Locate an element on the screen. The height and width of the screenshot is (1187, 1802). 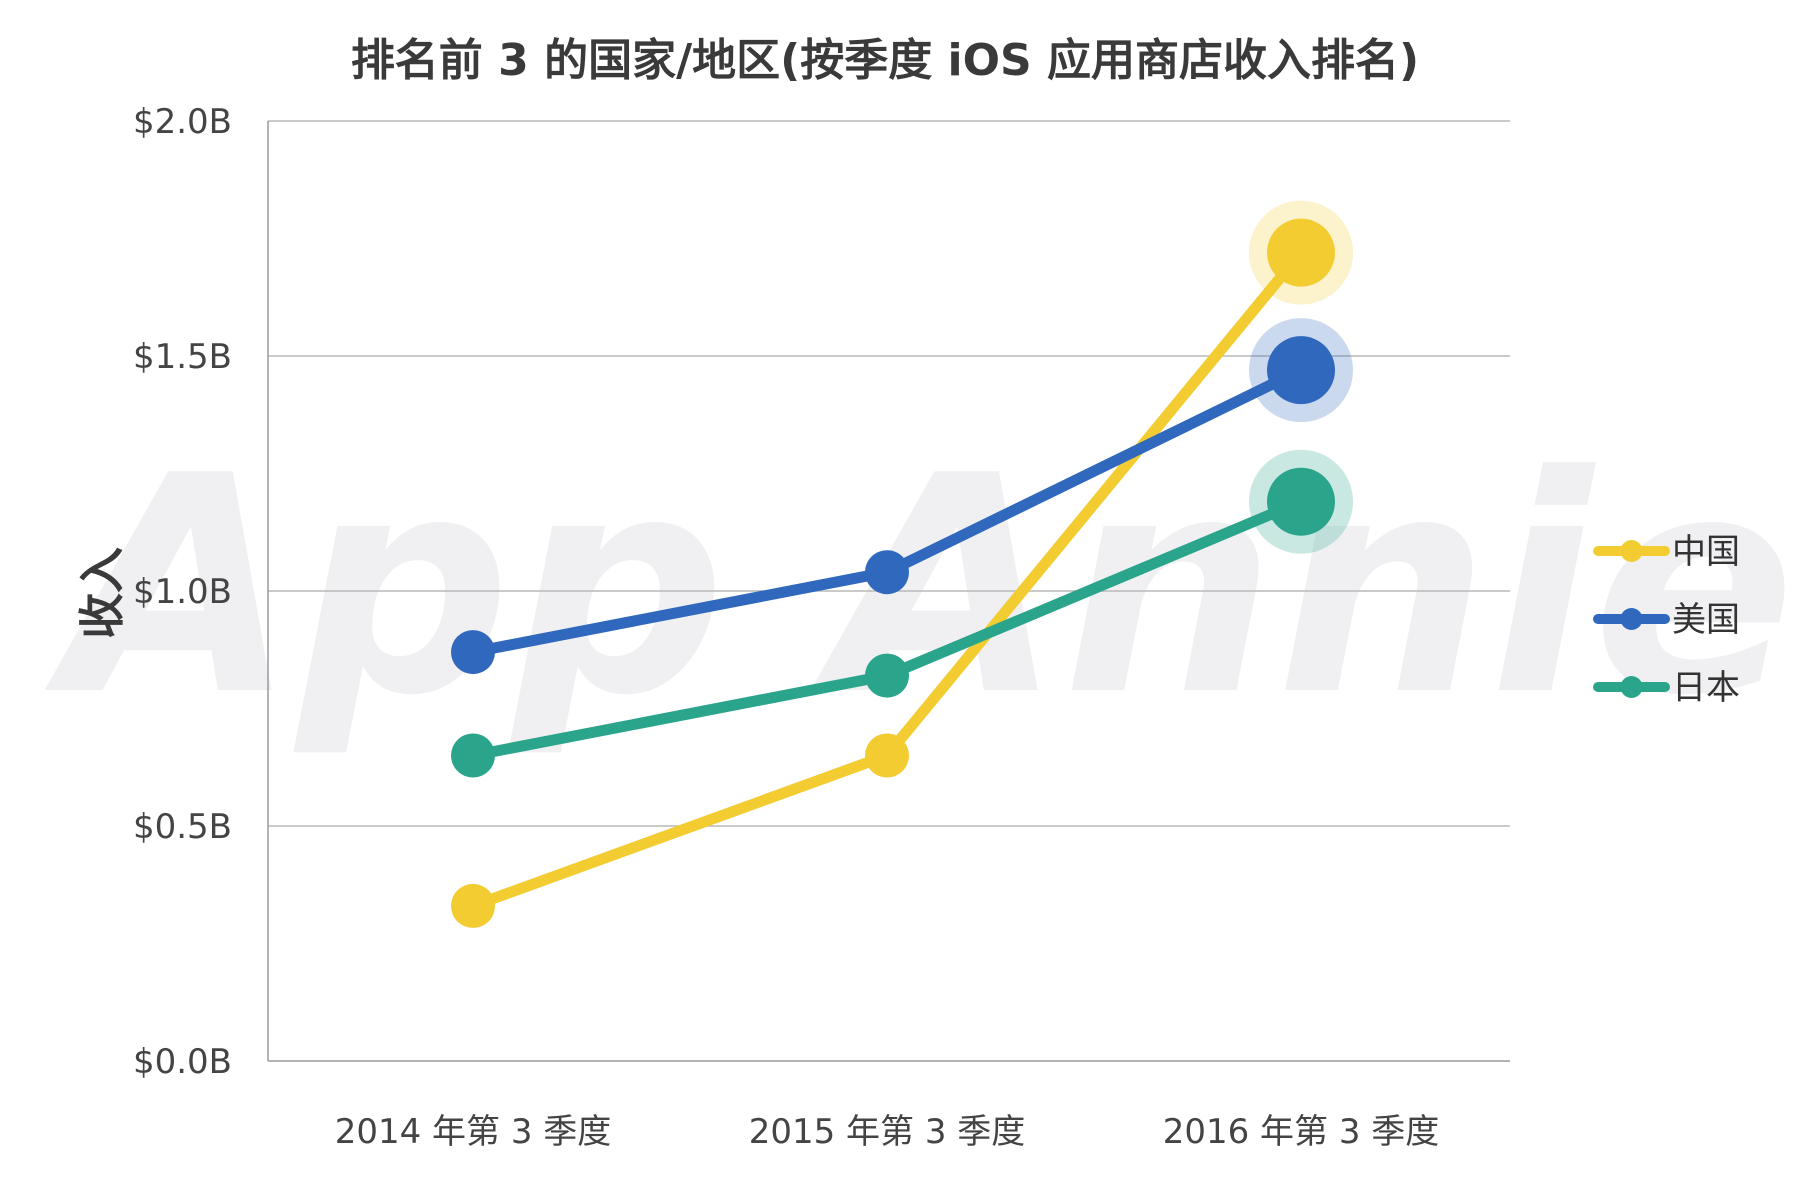
legend-label: 美国 is located at coordinates (1706, 620).